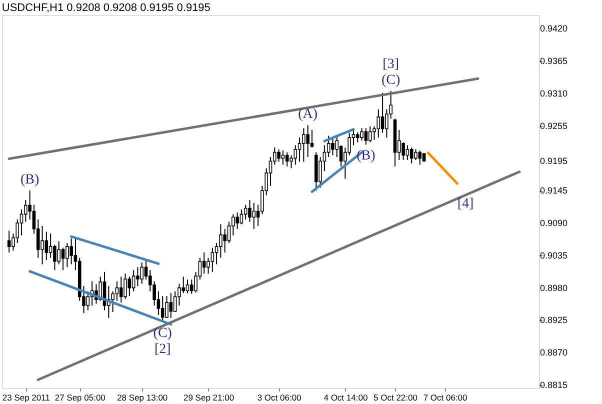 The width and height of the screenshot is (602, 404). What do you see at coordinates (554, 29) in the screenshot?
I see `y-tick-label: 0.9420` at bounding box center [554, 29].